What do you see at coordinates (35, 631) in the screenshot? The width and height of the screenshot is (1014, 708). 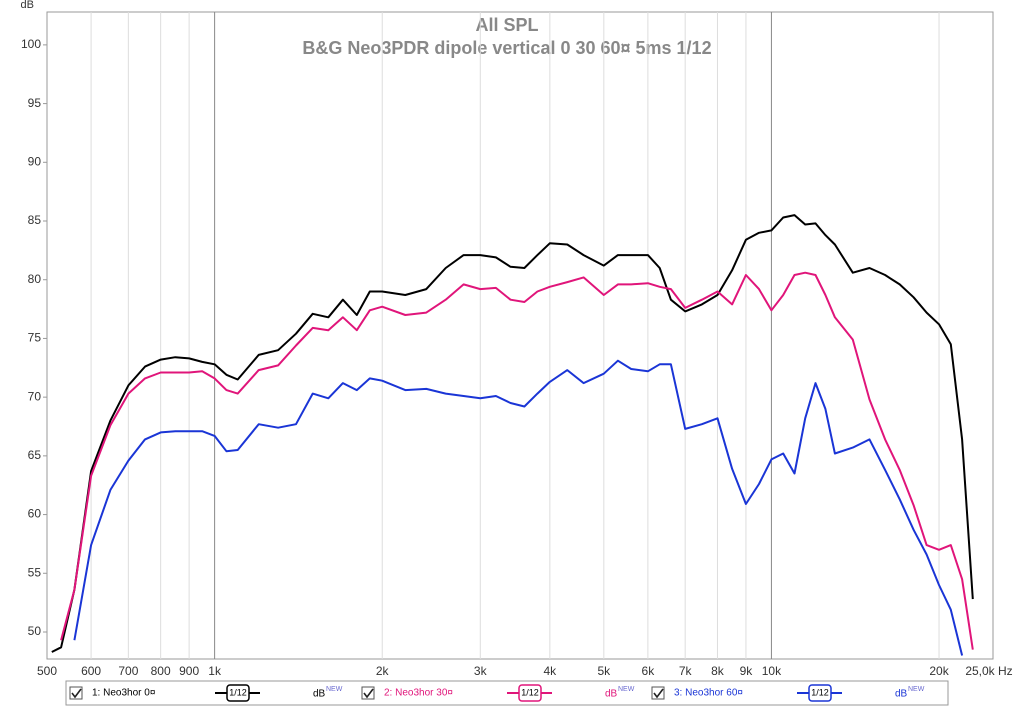 I see `y-tick-label: 50` at bounding box center [35, 631].